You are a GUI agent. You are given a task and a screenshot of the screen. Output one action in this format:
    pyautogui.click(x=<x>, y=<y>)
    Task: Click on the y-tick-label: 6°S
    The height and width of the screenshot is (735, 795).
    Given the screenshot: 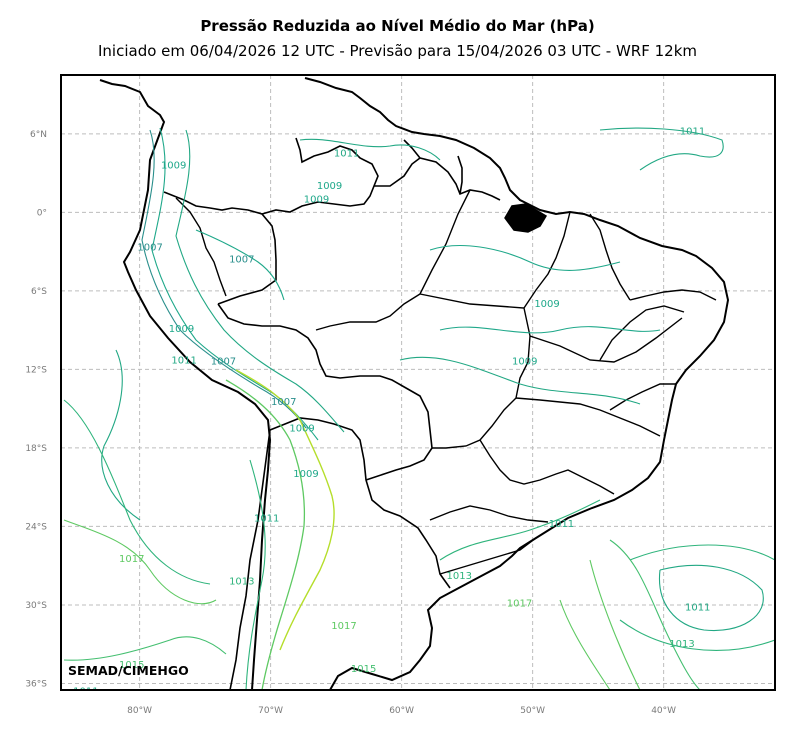 What is the action you would take?
    pyautogui.click(x=39, y=292)
    